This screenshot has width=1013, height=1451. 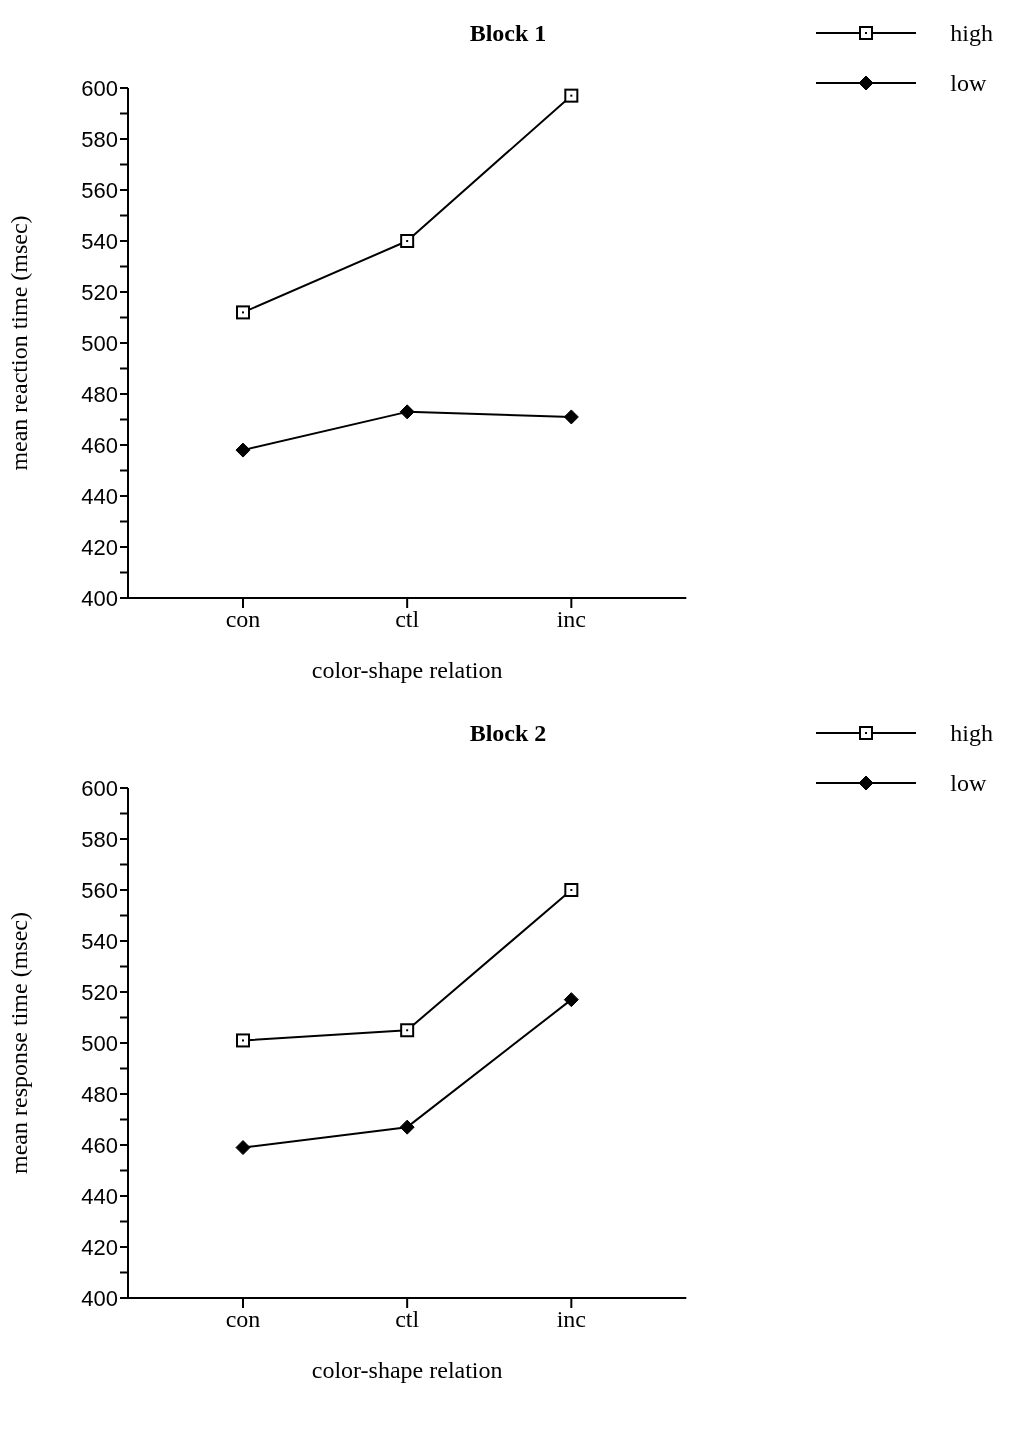 What do you see at coordinates (18, 1043) in the screenshot?
I see `y-axis-title: mean response time (msec)` at bounding box center [18, 1043].